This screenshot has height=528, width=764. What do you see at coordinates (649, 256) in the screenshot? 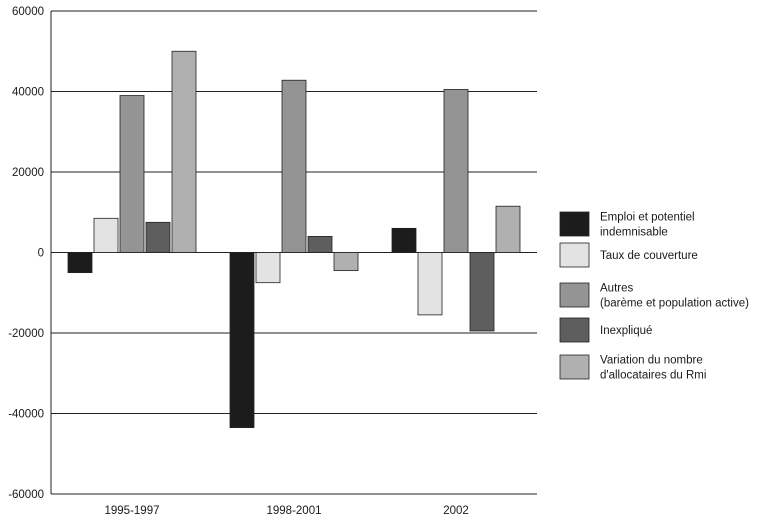
I see `legend-label: Taux de couverture` at bounding box center [649, 256].